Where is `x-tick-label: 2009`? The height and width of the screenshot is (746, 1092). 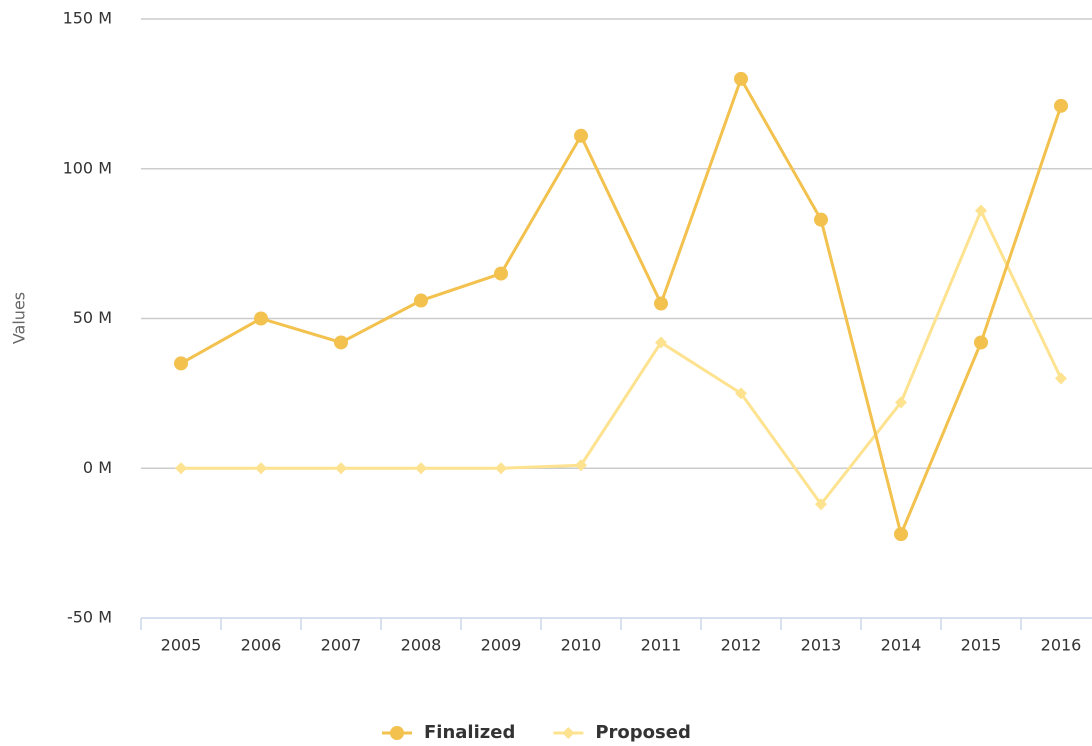 x-tick-label: 2009 is located at coordinates (501, 645).